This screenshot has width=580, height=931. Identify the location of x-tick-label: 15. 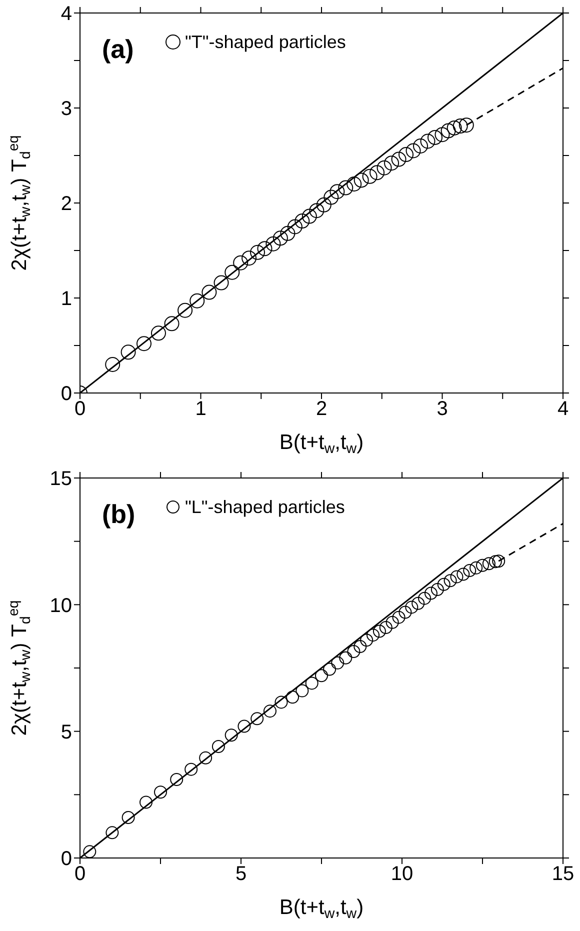
(563, 874).